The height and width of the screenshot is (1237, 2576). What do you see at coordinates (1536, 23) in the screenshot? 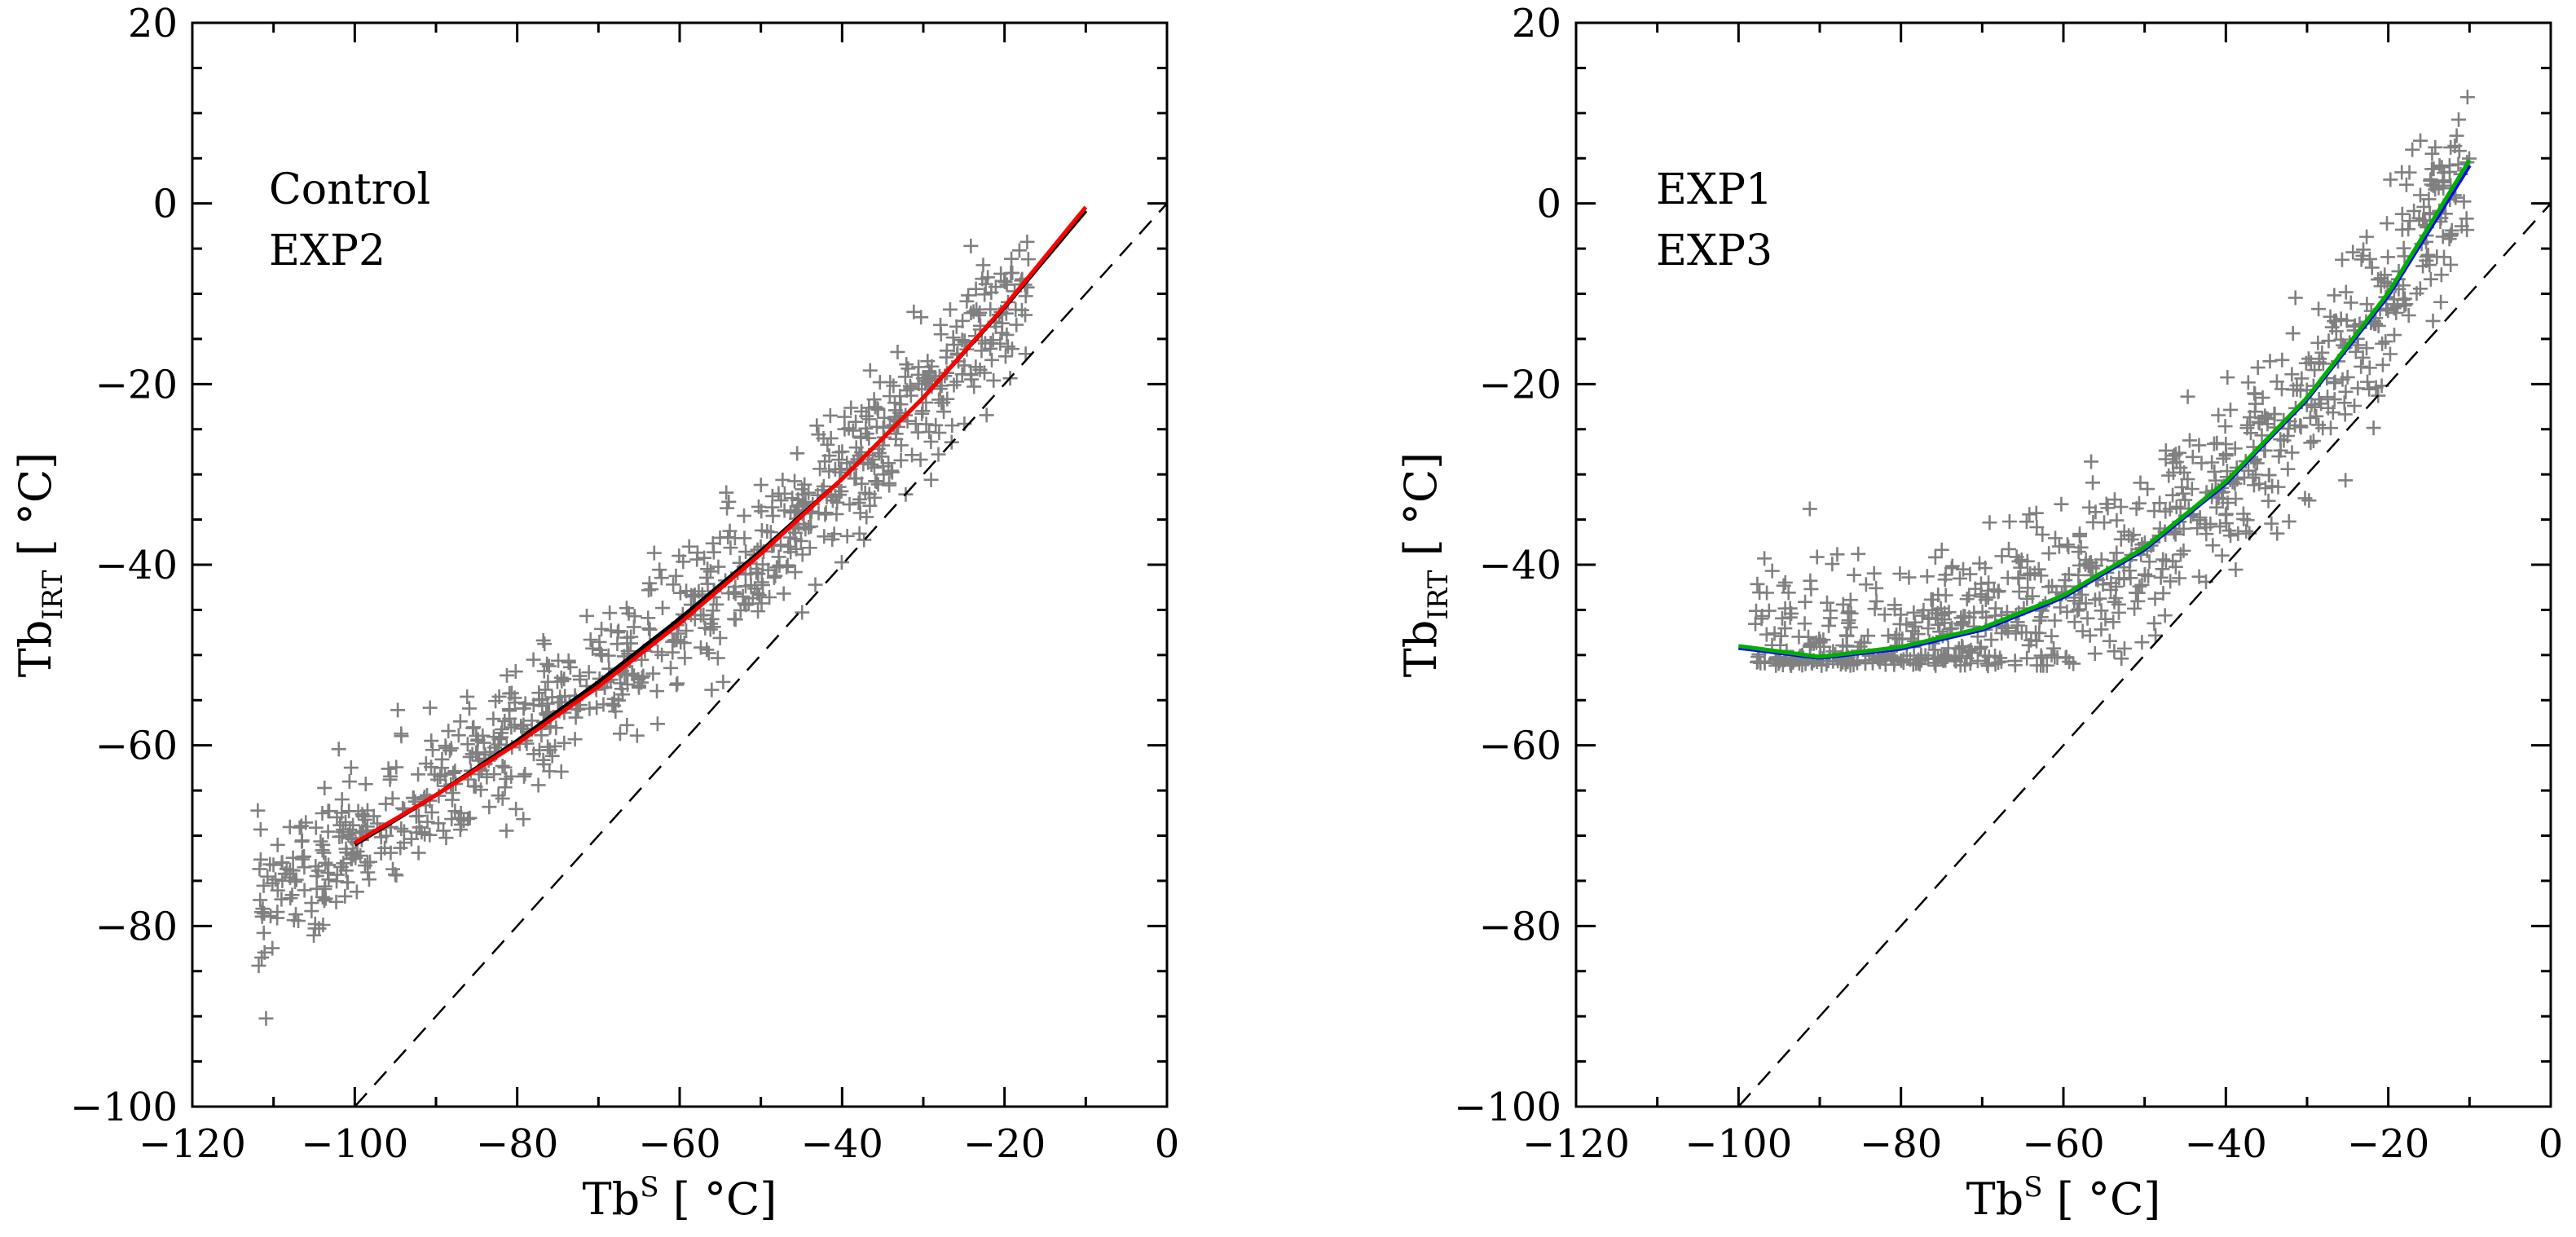
I see `y-tick-label: 20` at bounding box center [1536, 23].